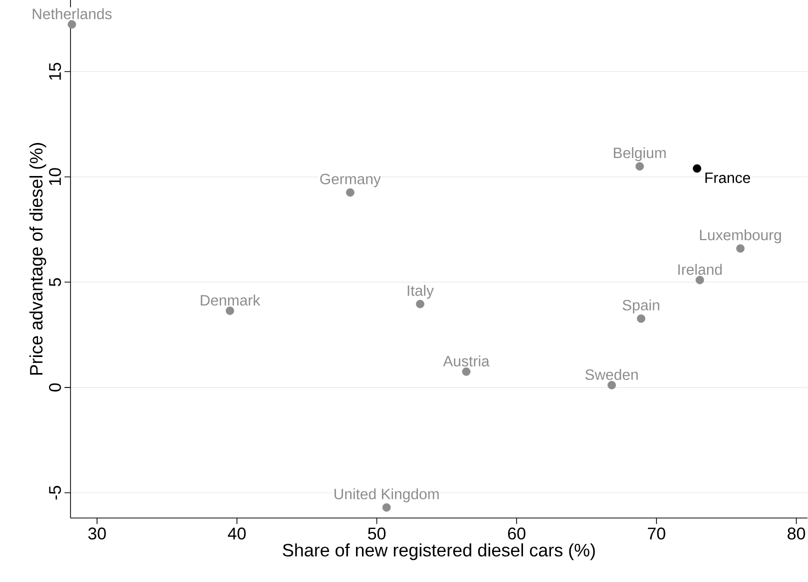 The width and height of the screenshot is (808, 582). Describe the element at coordinates (740, 236) in the screenshot. I see `annotation: Luxembourg` at that location.